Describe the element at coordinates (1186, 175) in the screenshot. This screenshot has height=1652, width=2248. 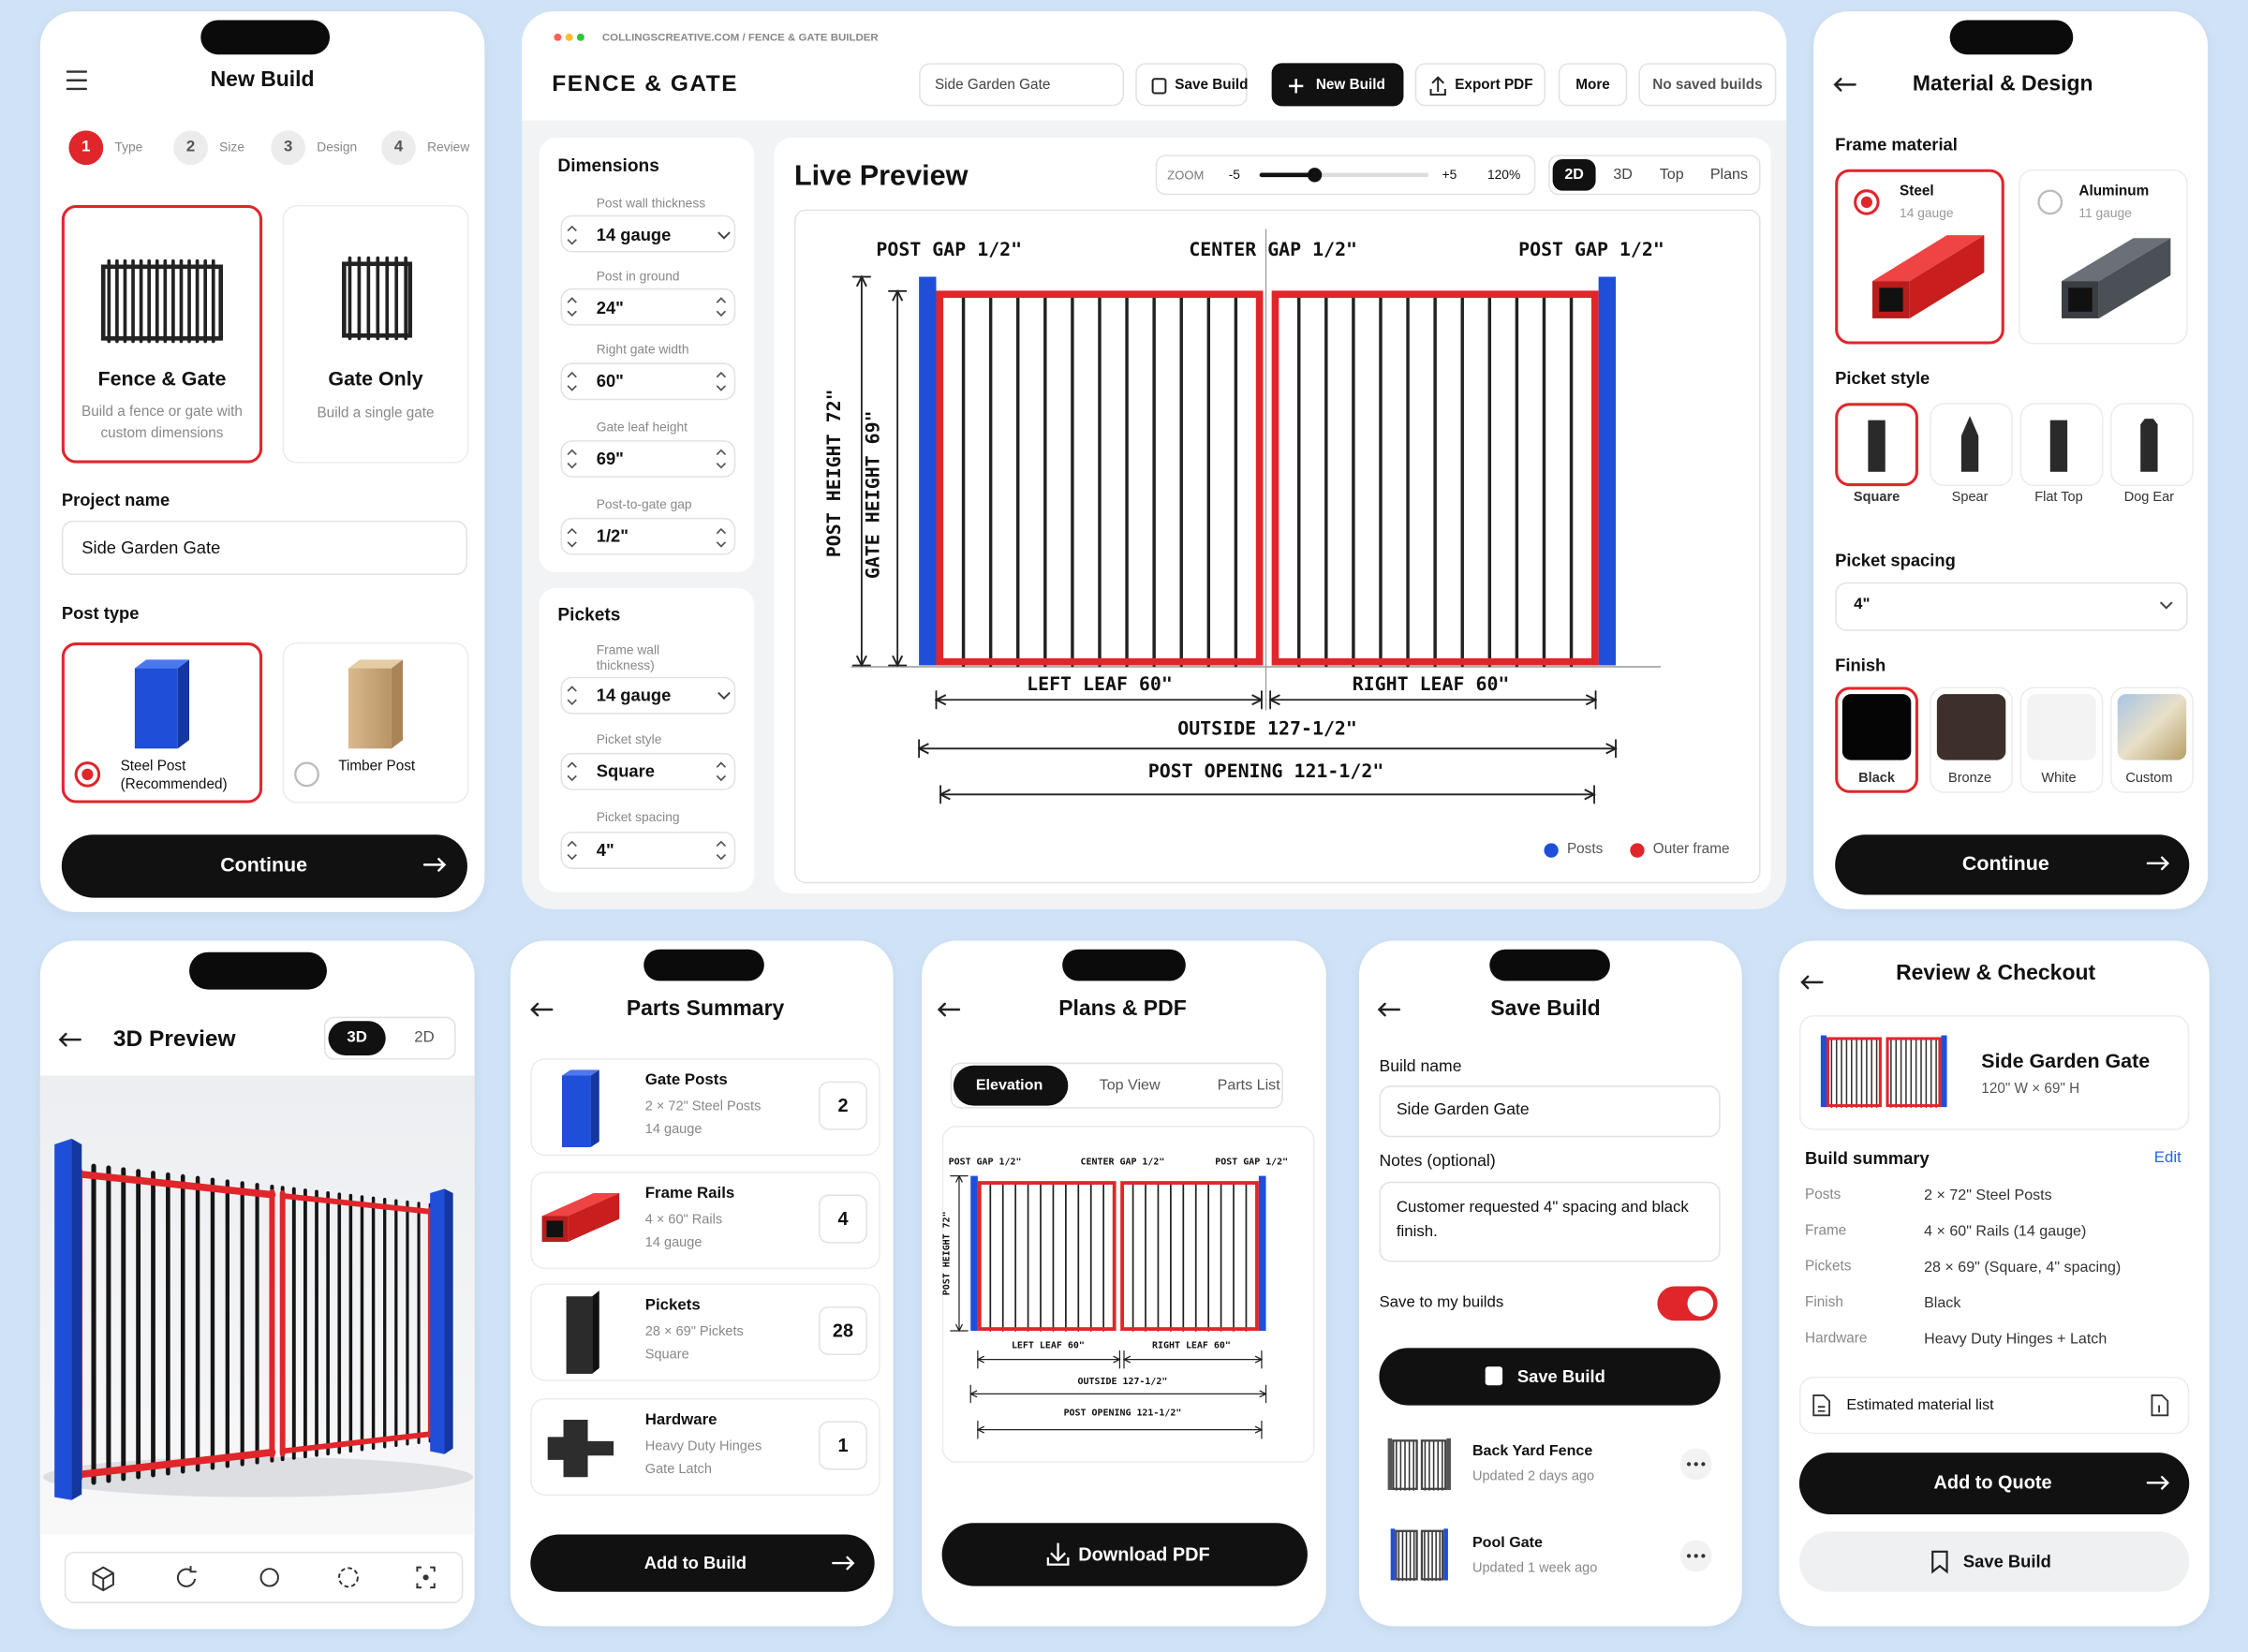
I see `zoom-label: ZOOM` at that location.